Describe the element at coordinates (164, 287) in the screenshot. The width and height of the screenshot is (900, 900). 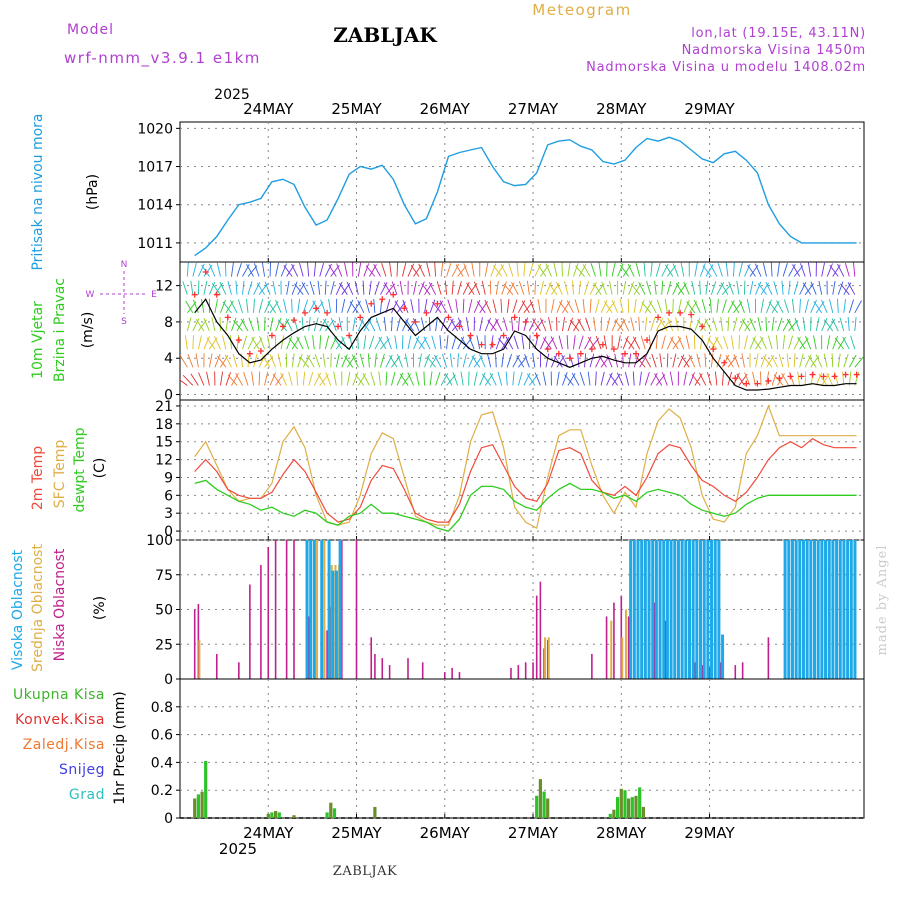
I see `y-tick-label: 12` at that location.